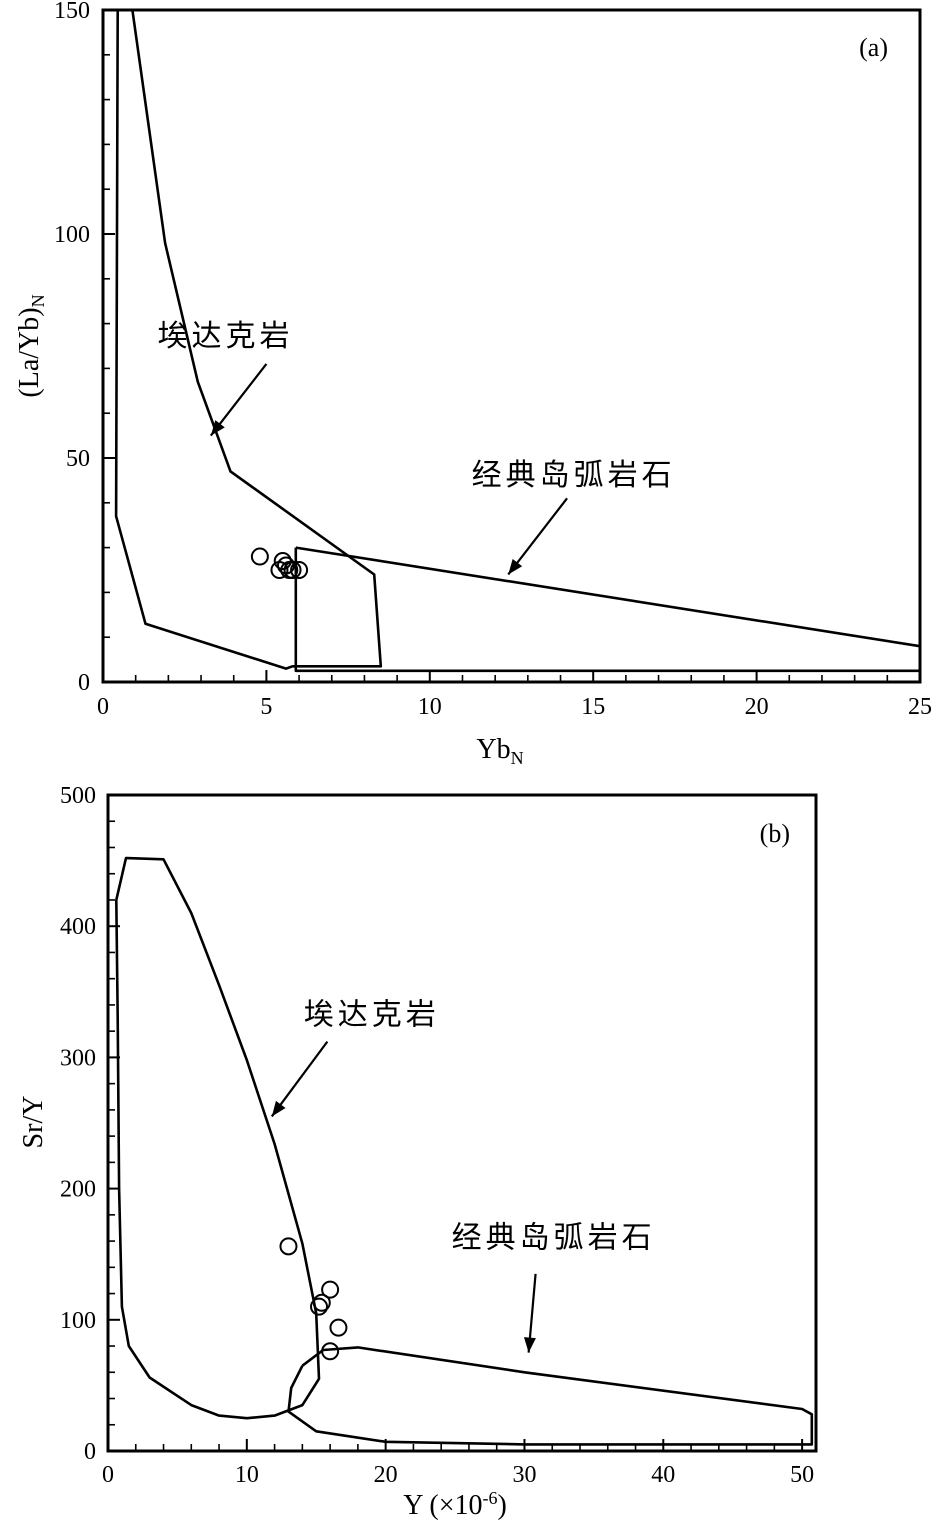 Image resolution: width=945 pixels, height=1531 pixels. I want to click on y-tick-label: 150, so click(72, 12).